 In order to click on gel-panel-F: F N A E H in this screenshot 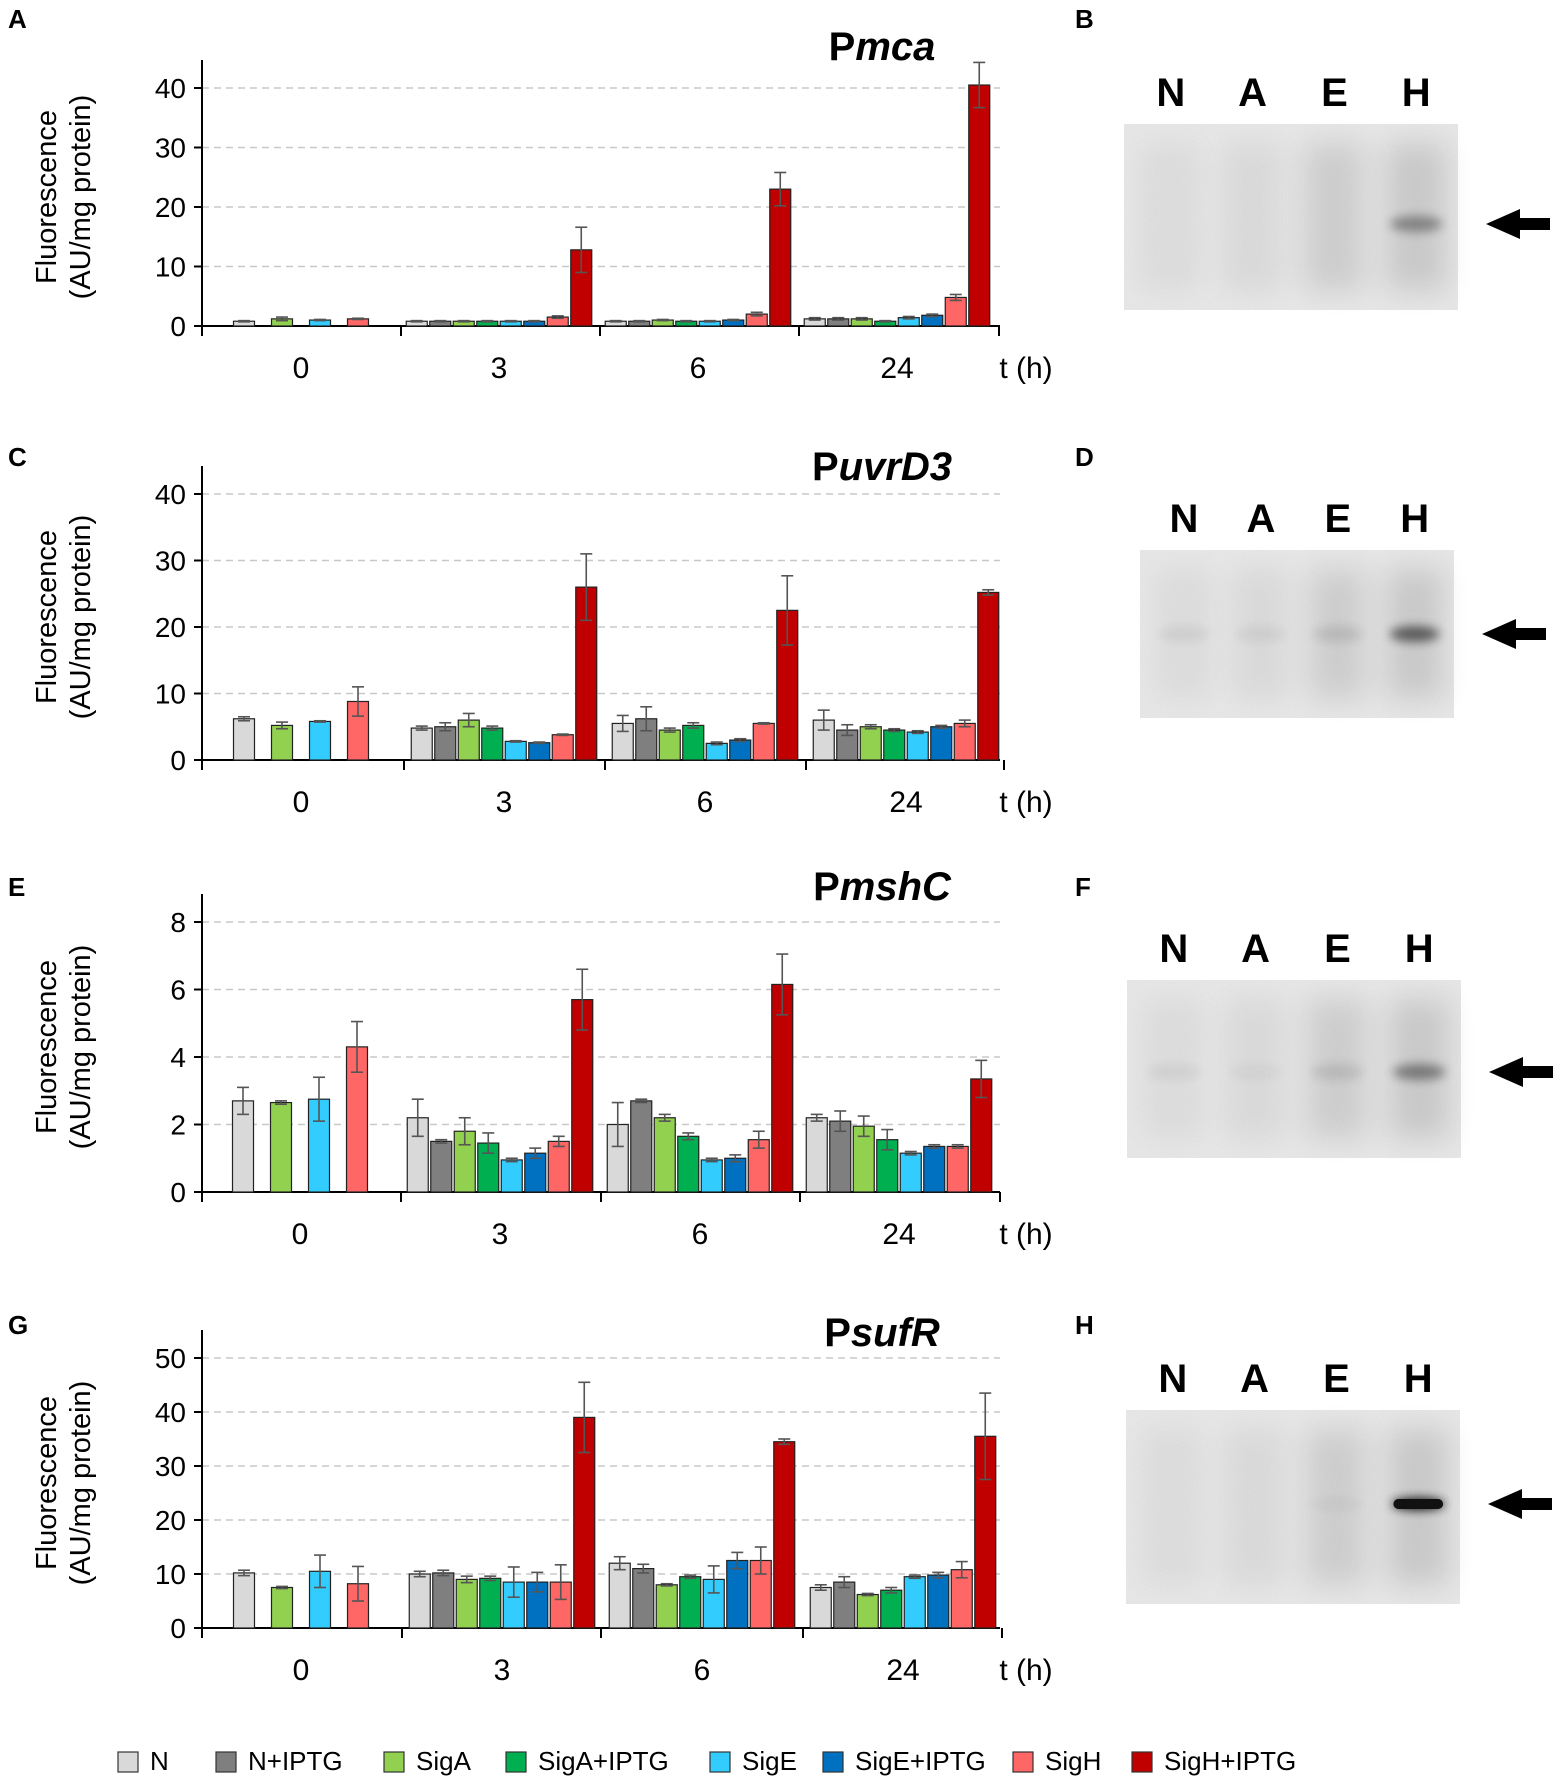, I will do `click(1314, 1015)`.